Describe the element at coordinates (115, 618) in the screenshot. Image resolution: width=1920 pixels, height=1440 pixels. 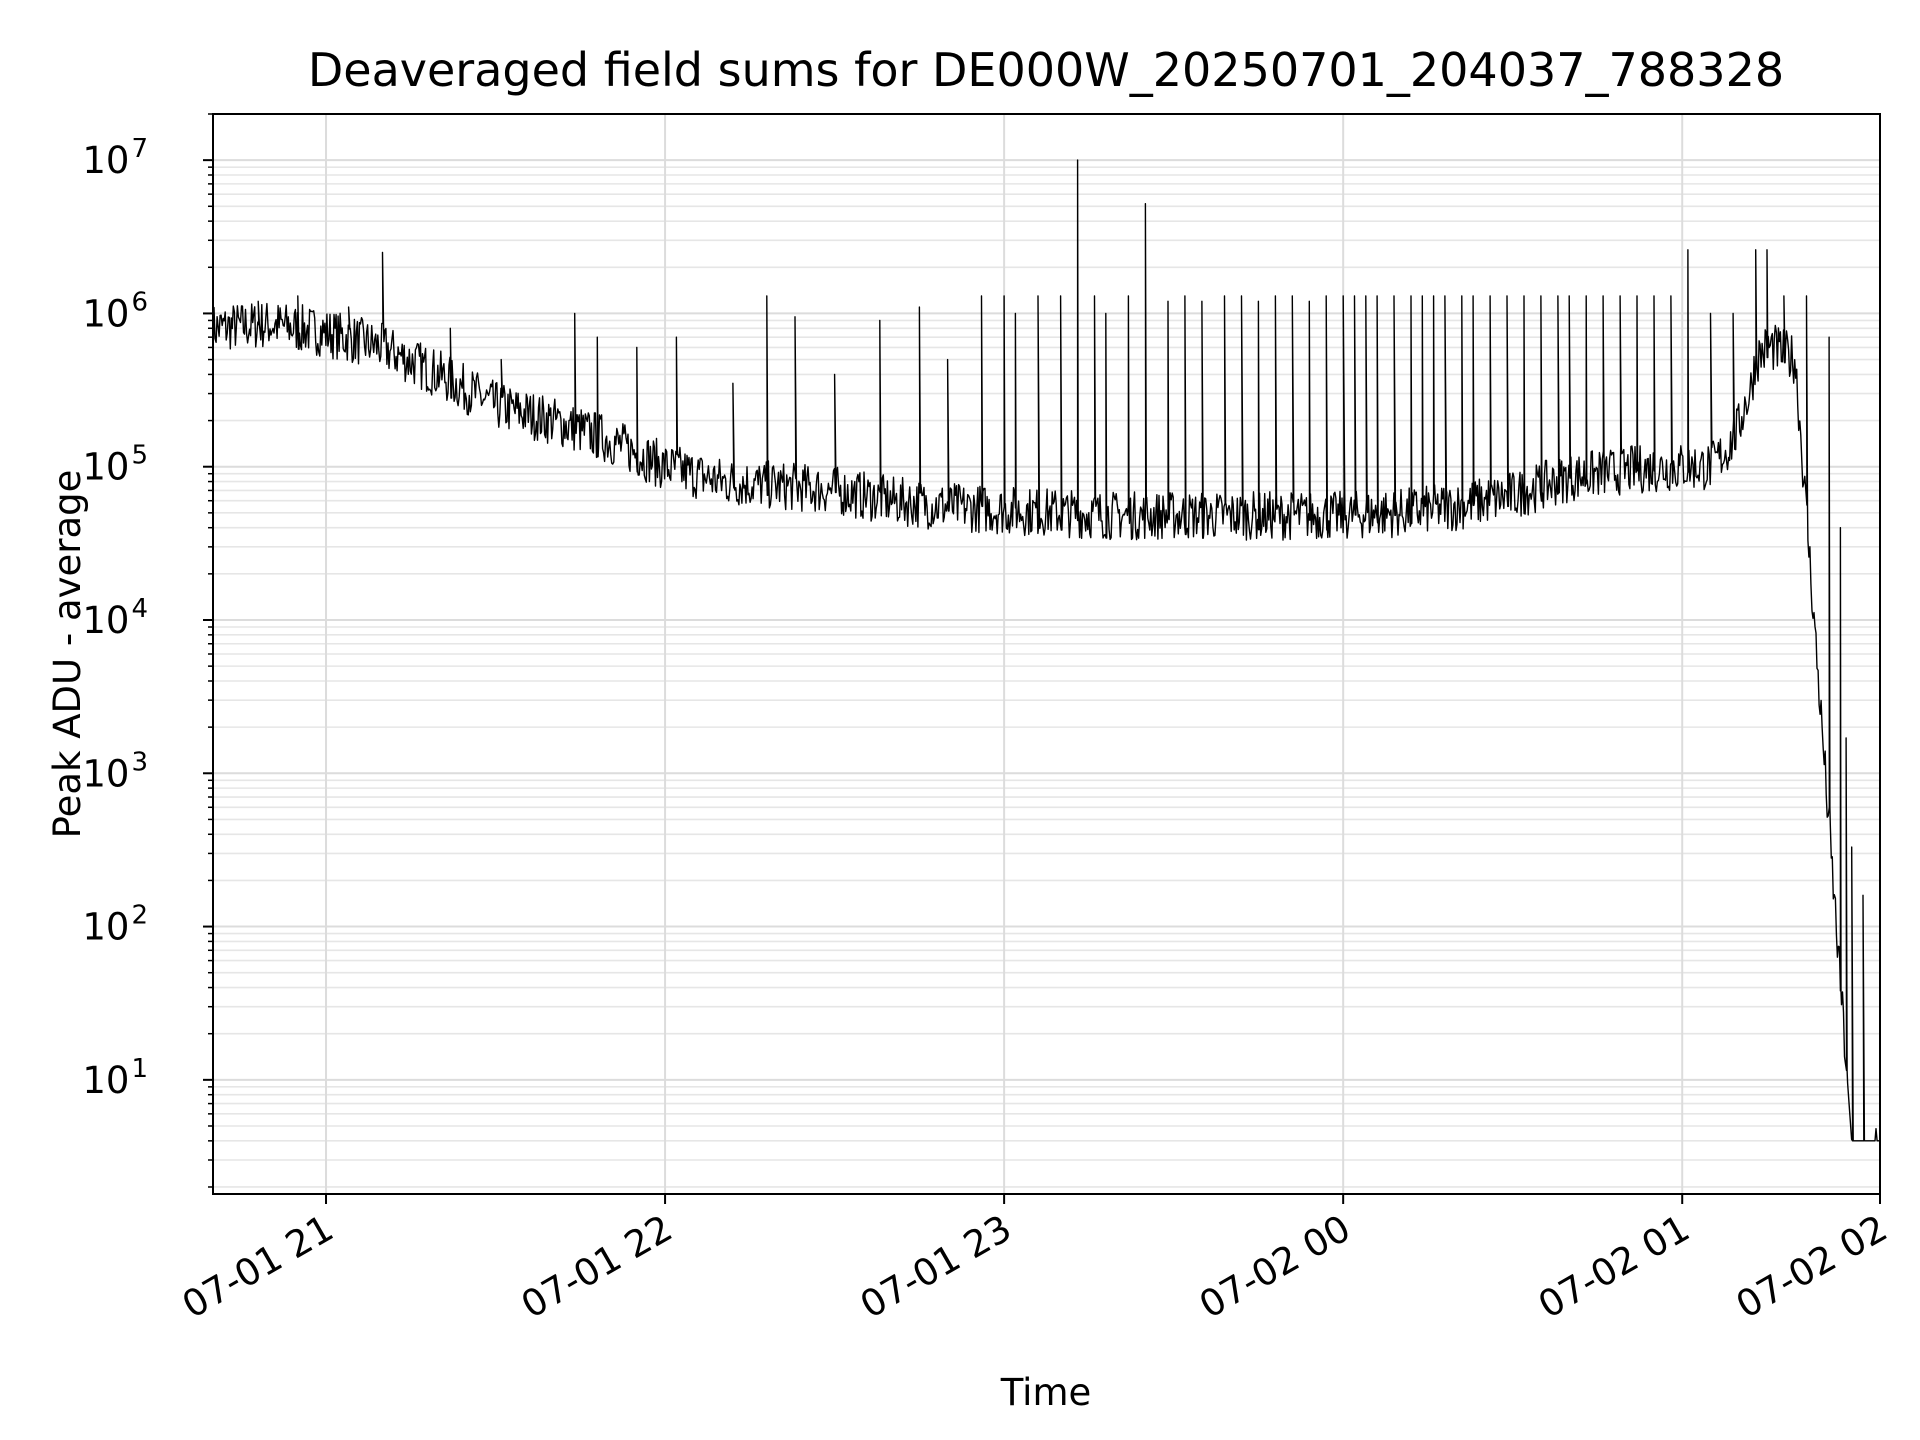
I see `y-tick-label: 104` at that location.